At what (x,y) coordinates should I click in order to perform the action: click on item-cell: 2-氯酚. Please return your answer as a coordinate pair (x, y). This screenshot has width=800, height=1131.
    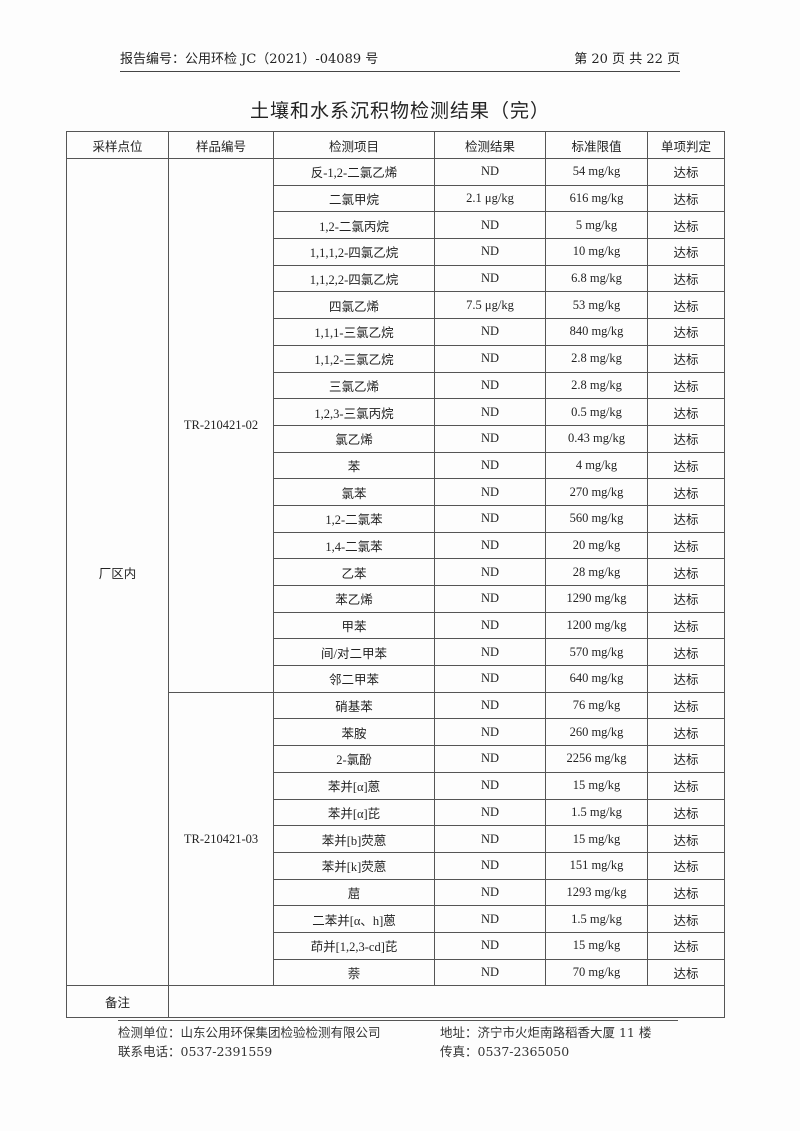
    Looking at the image, I should click on (354, 759).